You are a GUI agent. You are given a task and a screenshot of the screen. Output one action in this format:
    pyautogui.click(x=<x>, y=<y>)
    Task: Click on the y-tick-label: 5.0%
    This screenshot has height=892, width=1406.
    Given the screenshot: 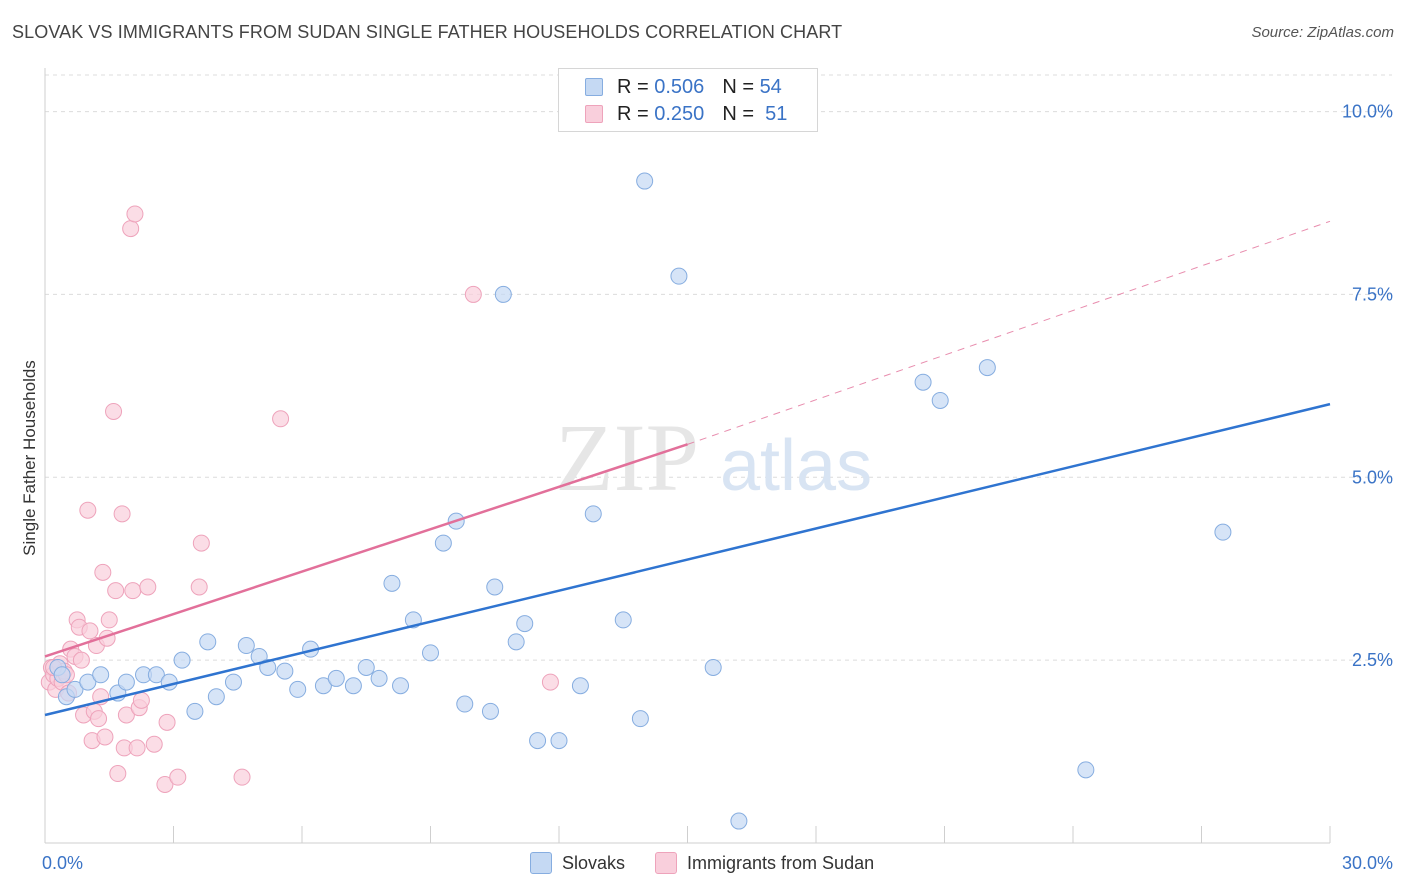 What is the action you would take?
    pyautogui.click(x=1372, y=477)
    